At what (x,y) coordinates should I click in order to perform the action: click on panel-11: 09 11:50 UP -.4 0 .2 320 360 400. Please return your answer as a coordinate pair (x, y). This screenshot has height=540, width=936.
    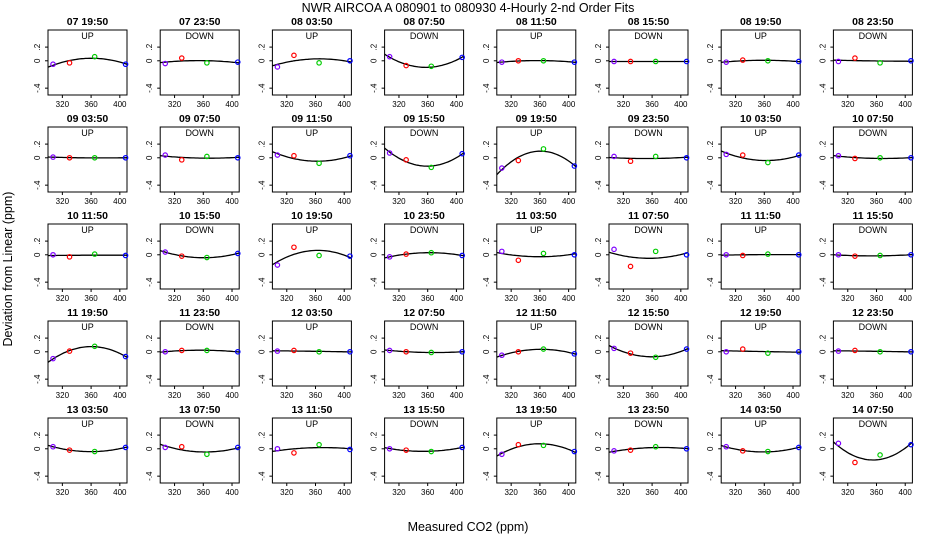
    Looking at the image, I should click on (305, 159).